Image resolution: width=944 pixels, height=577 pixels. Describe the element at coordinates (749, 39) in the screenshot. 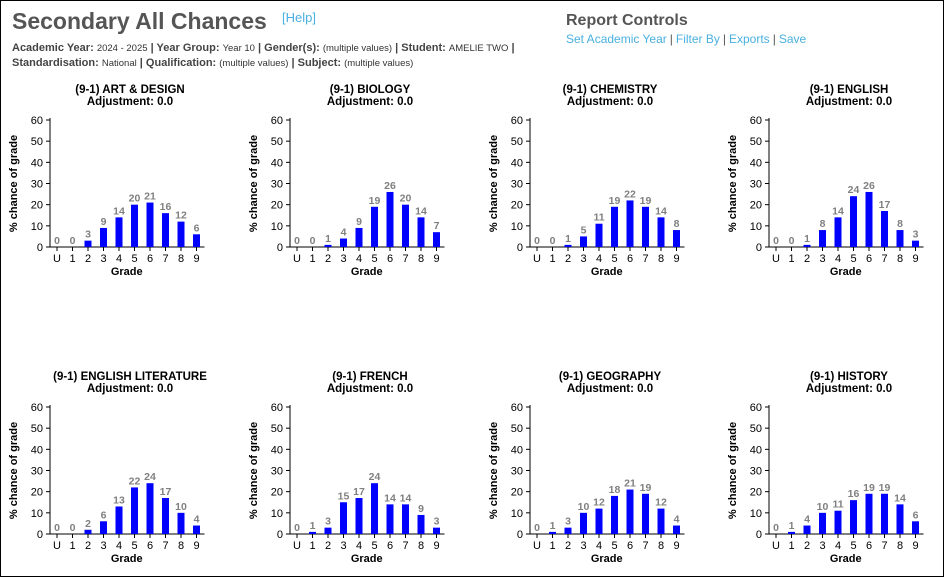

I see `exports-link: Exports` at that location.